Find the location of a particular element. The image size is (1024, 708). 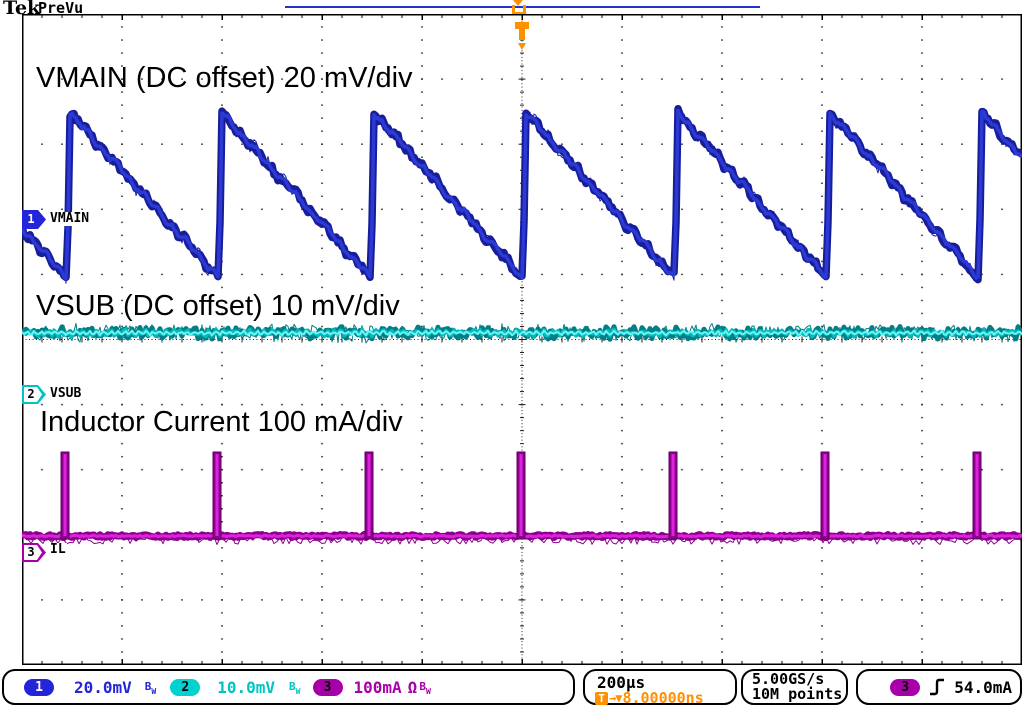

trigger-level-readout: 54.0mA is located at coordinates (983, 687).